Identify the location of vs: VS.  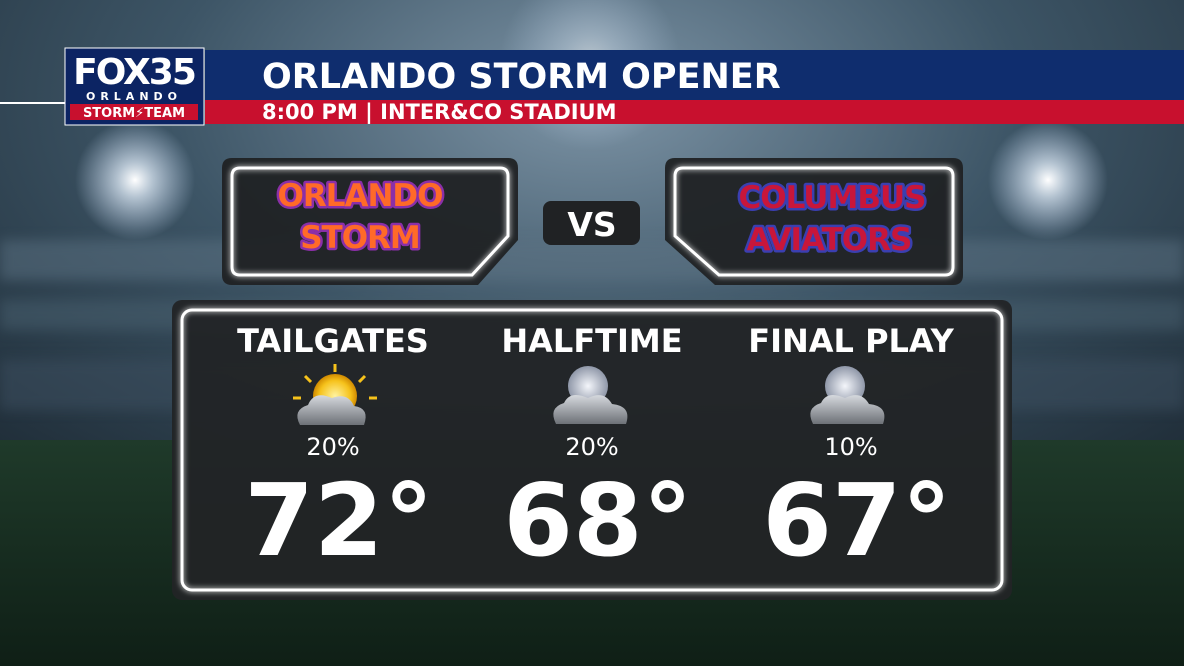
(591, 224).